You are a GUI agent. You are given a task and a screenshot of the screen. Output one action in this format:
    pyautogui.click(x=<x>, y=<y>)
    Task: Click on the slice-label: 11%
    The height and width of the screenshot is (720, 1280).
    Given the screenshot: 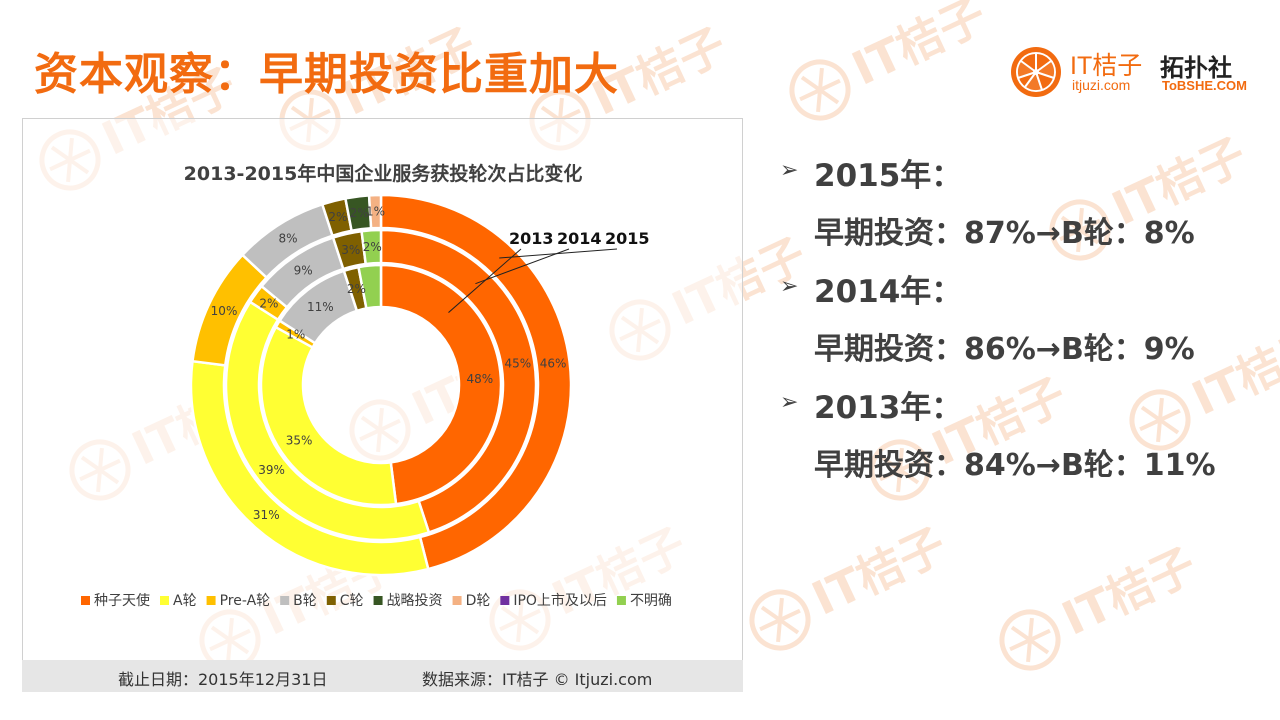 What is the action you would take?
    pyautogui.click(x=320, y=307)
    